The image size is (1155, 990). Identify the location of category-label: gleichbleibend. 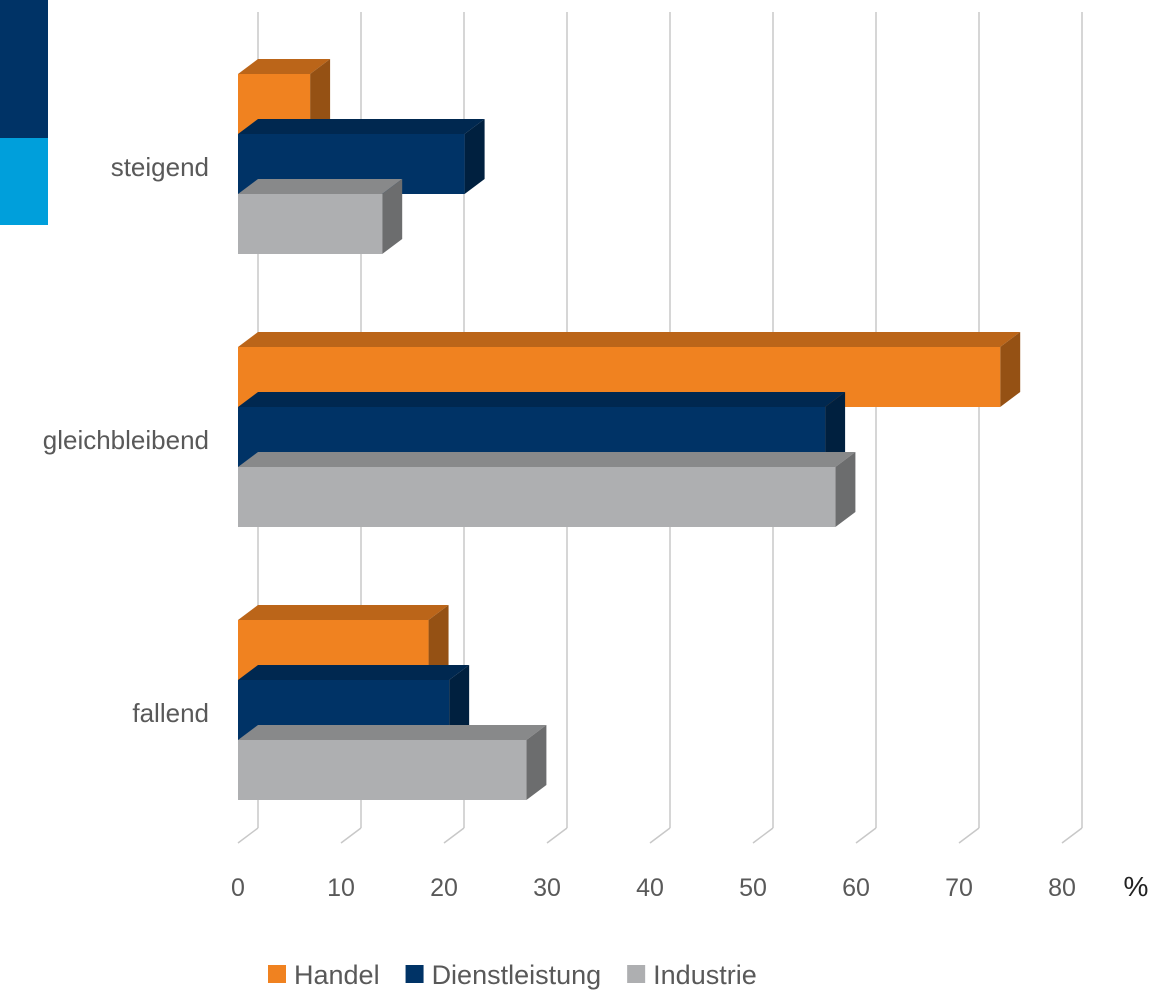
(126, 440).